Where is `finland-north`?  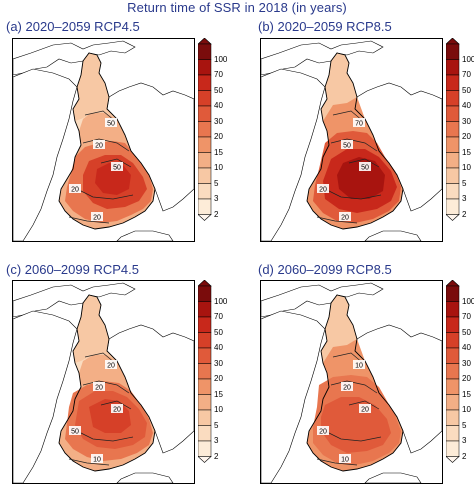
finland-north is located at coordinates (95, 329).